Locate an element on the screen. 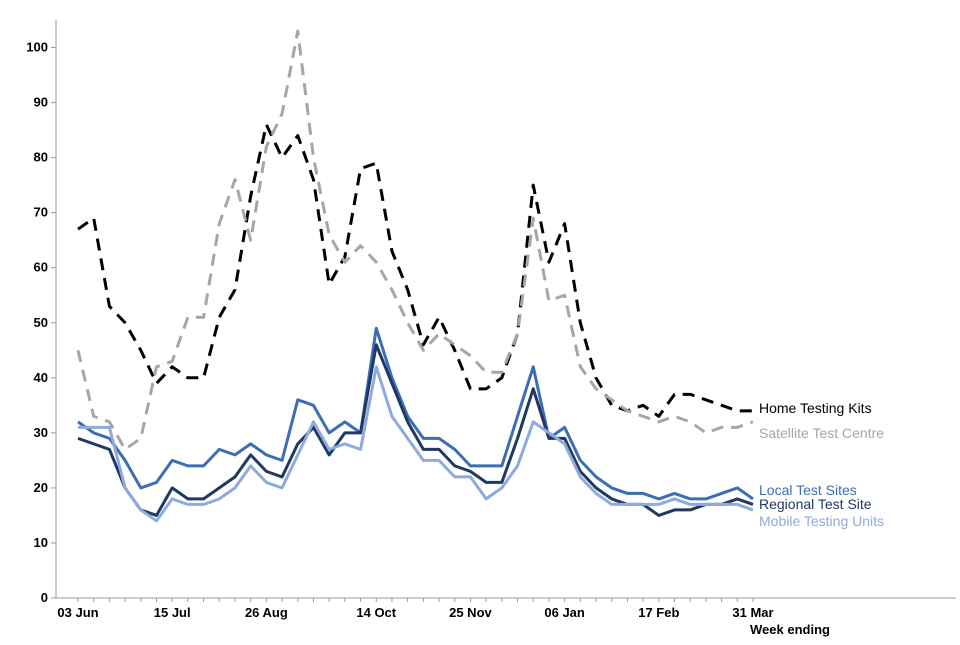 The height and width of the screenshot is (645, 960). x-tick-label: 17 Feb is located at coordinates (658, 612).